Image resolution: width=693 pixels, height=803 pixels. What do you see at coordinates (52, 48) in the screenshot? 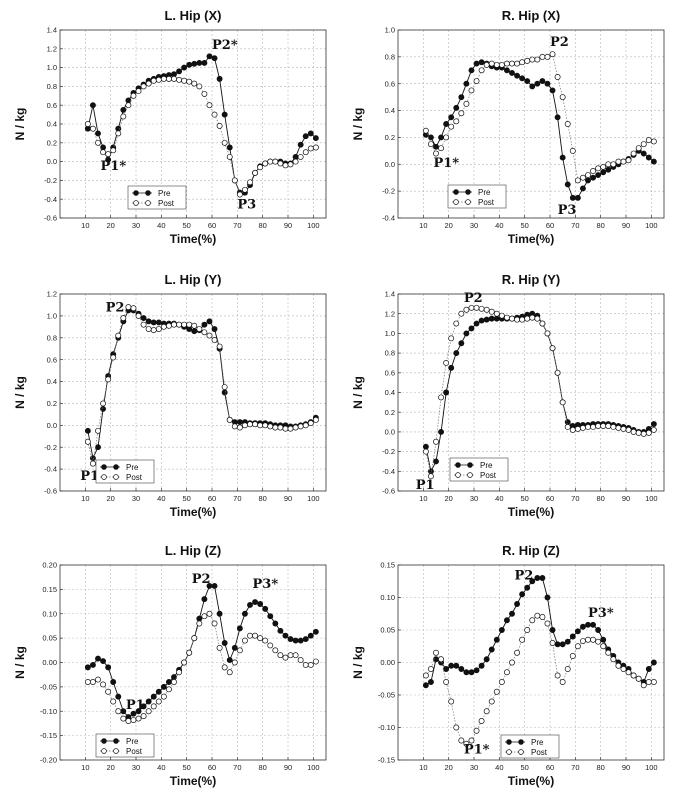
I see `y-tick-label: 1.2` at bounding box center [52, 48].